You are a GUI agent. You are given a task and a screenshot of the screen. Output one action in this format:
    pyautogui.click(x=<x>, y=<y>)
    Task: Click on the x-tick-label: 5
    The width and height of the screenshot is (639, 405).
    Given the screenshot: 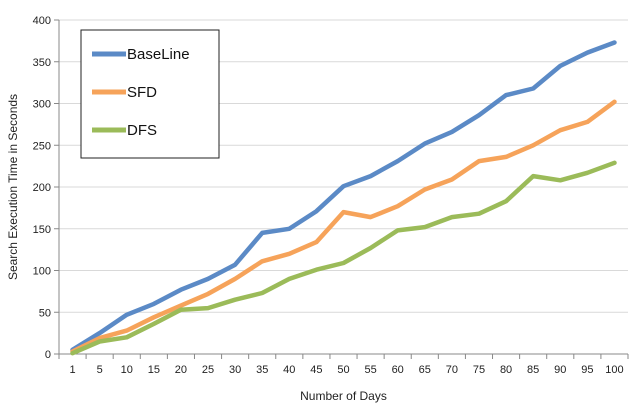 What is the action you would take?
    pyautogui.click(x=100, y=370)
    